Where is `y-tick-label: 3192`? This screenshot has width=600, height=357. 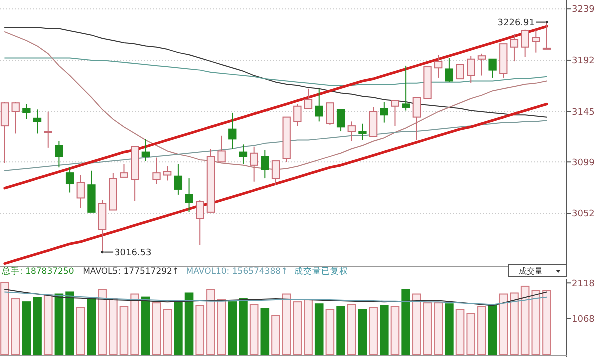 y-tick-label: 3192 is located at coordinates (583, 61).